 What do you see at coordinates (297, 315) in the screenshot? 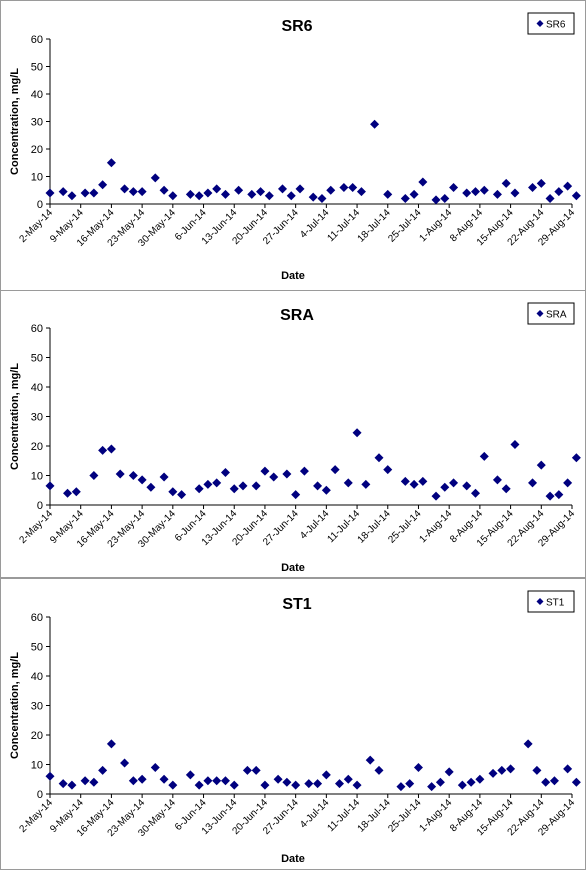
I see `chart-title: SRA` at bounding box center [297, 315].